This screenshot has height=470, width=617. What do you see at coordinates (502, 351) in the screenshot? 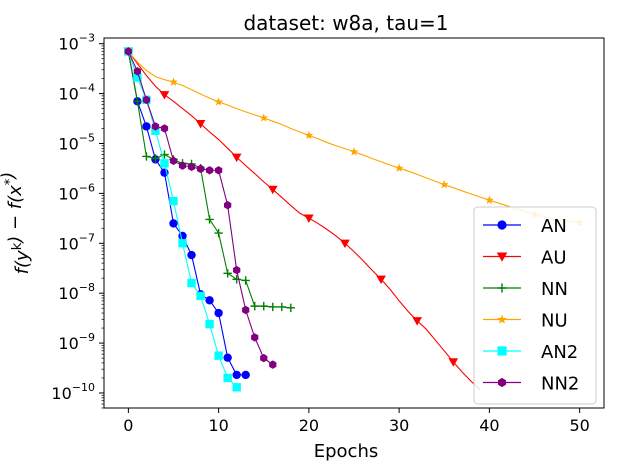
I see `legend-marker-an2` at bounding box center [502, 351].